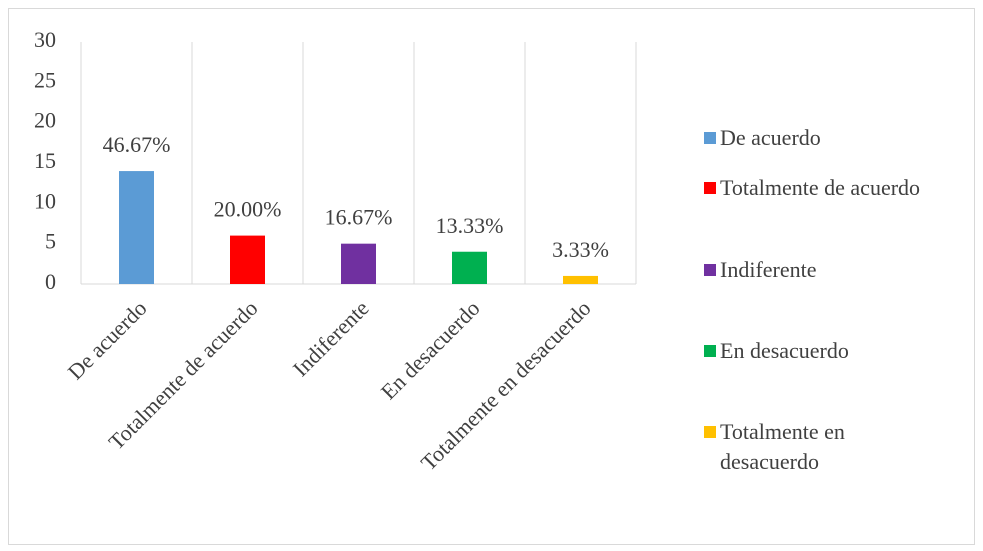 This screenshot has width=983, height=551. Describe the element at coordinates (784, 350) in the screenshot. I see `legend-label: En desacuerdo` at that location.